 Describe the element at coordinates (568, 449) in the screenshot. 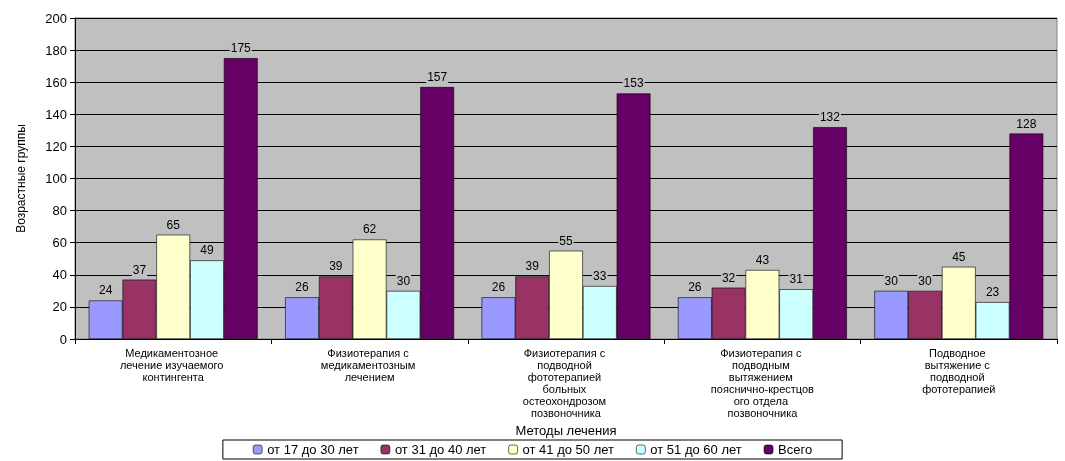

I see `legend-label: от 41 до 50 лет` at that location.